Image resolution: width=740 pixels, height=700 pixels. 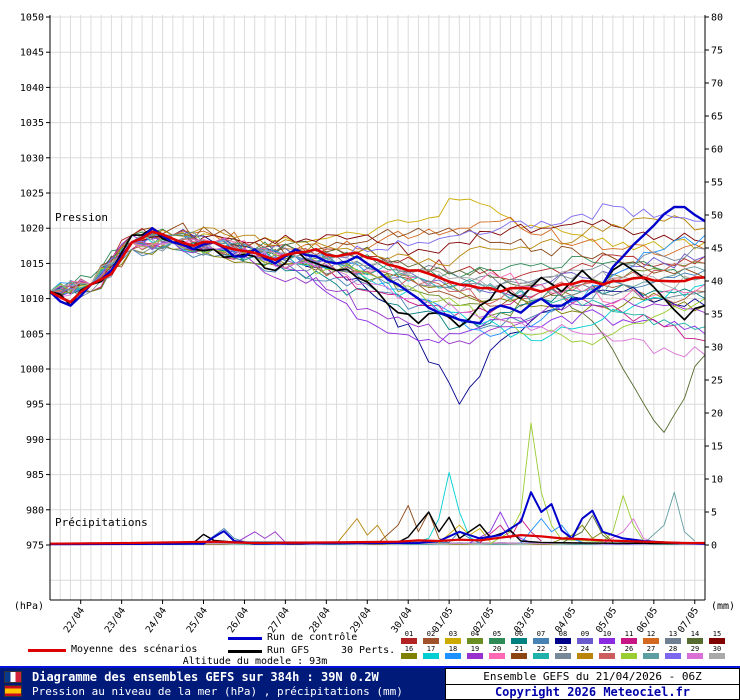 I want to click on member-legend-item: 10, so click(x=607, y=637).